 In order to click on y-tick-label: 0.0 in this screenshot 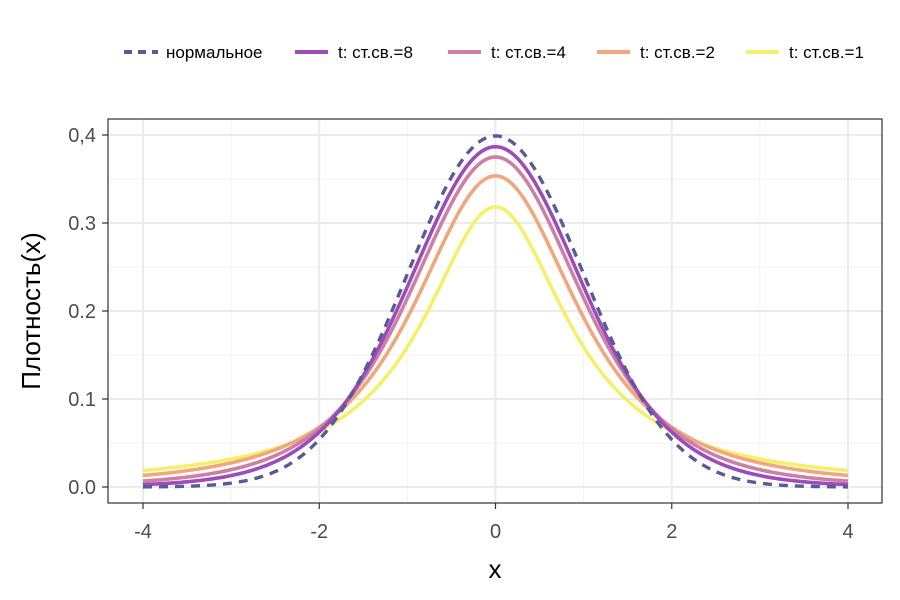, I will do `click(82, 488)`.